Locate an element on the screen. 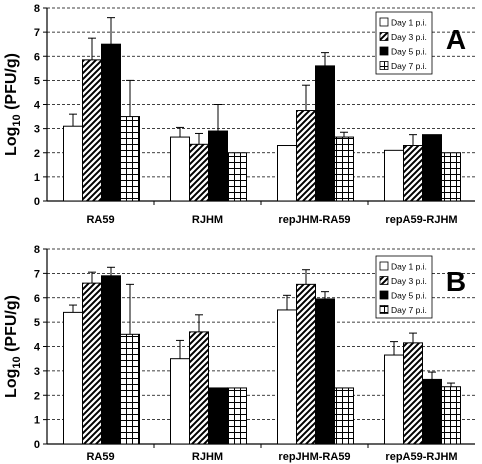 This screenshot has height=464, width=482. panel-label: B is located at coordinates (456, 281).